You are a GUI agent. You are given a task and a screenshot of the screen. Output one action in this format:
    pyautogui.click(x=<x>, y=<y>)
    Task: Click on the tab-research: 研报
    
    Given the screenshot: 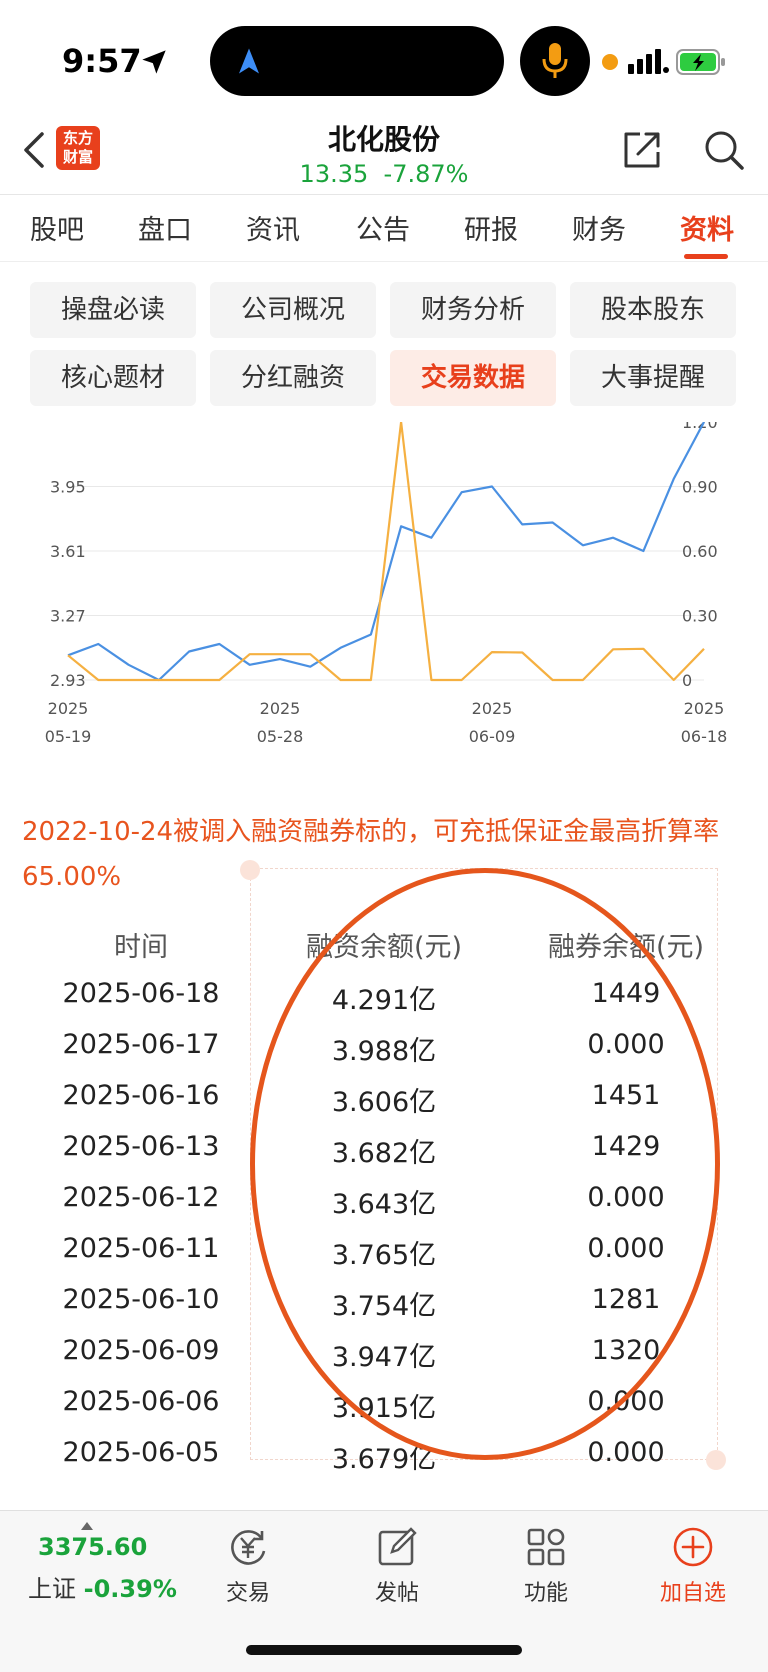 What is the action you would take?
    pyautogui.click(x=491, y=230)
    